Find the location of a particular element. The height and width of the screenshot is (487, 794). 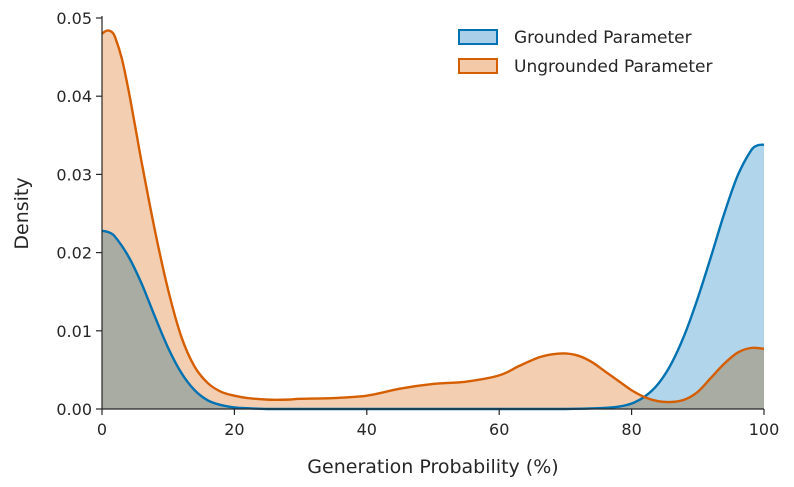

x-ticks: 0 20 40 60 80 100 is located at coordinates (438, 424).